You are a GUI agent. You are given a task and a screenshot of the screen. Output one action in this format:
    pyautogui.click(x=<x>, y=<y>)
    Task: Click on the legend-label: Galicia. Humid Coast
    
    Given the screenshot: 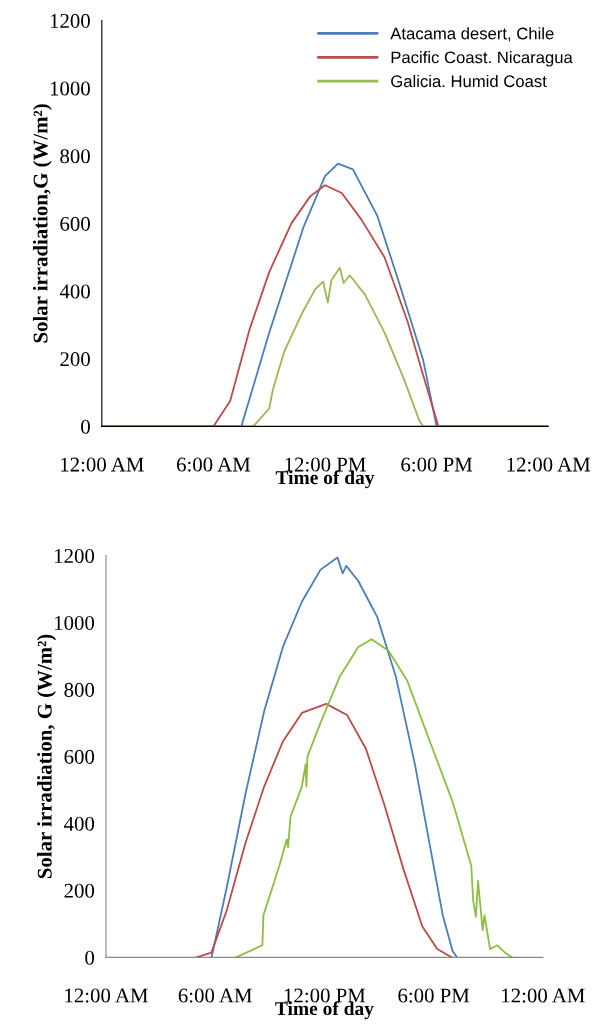 What is the action you would take?
    pyautogui.click(x=469, y=81)
    